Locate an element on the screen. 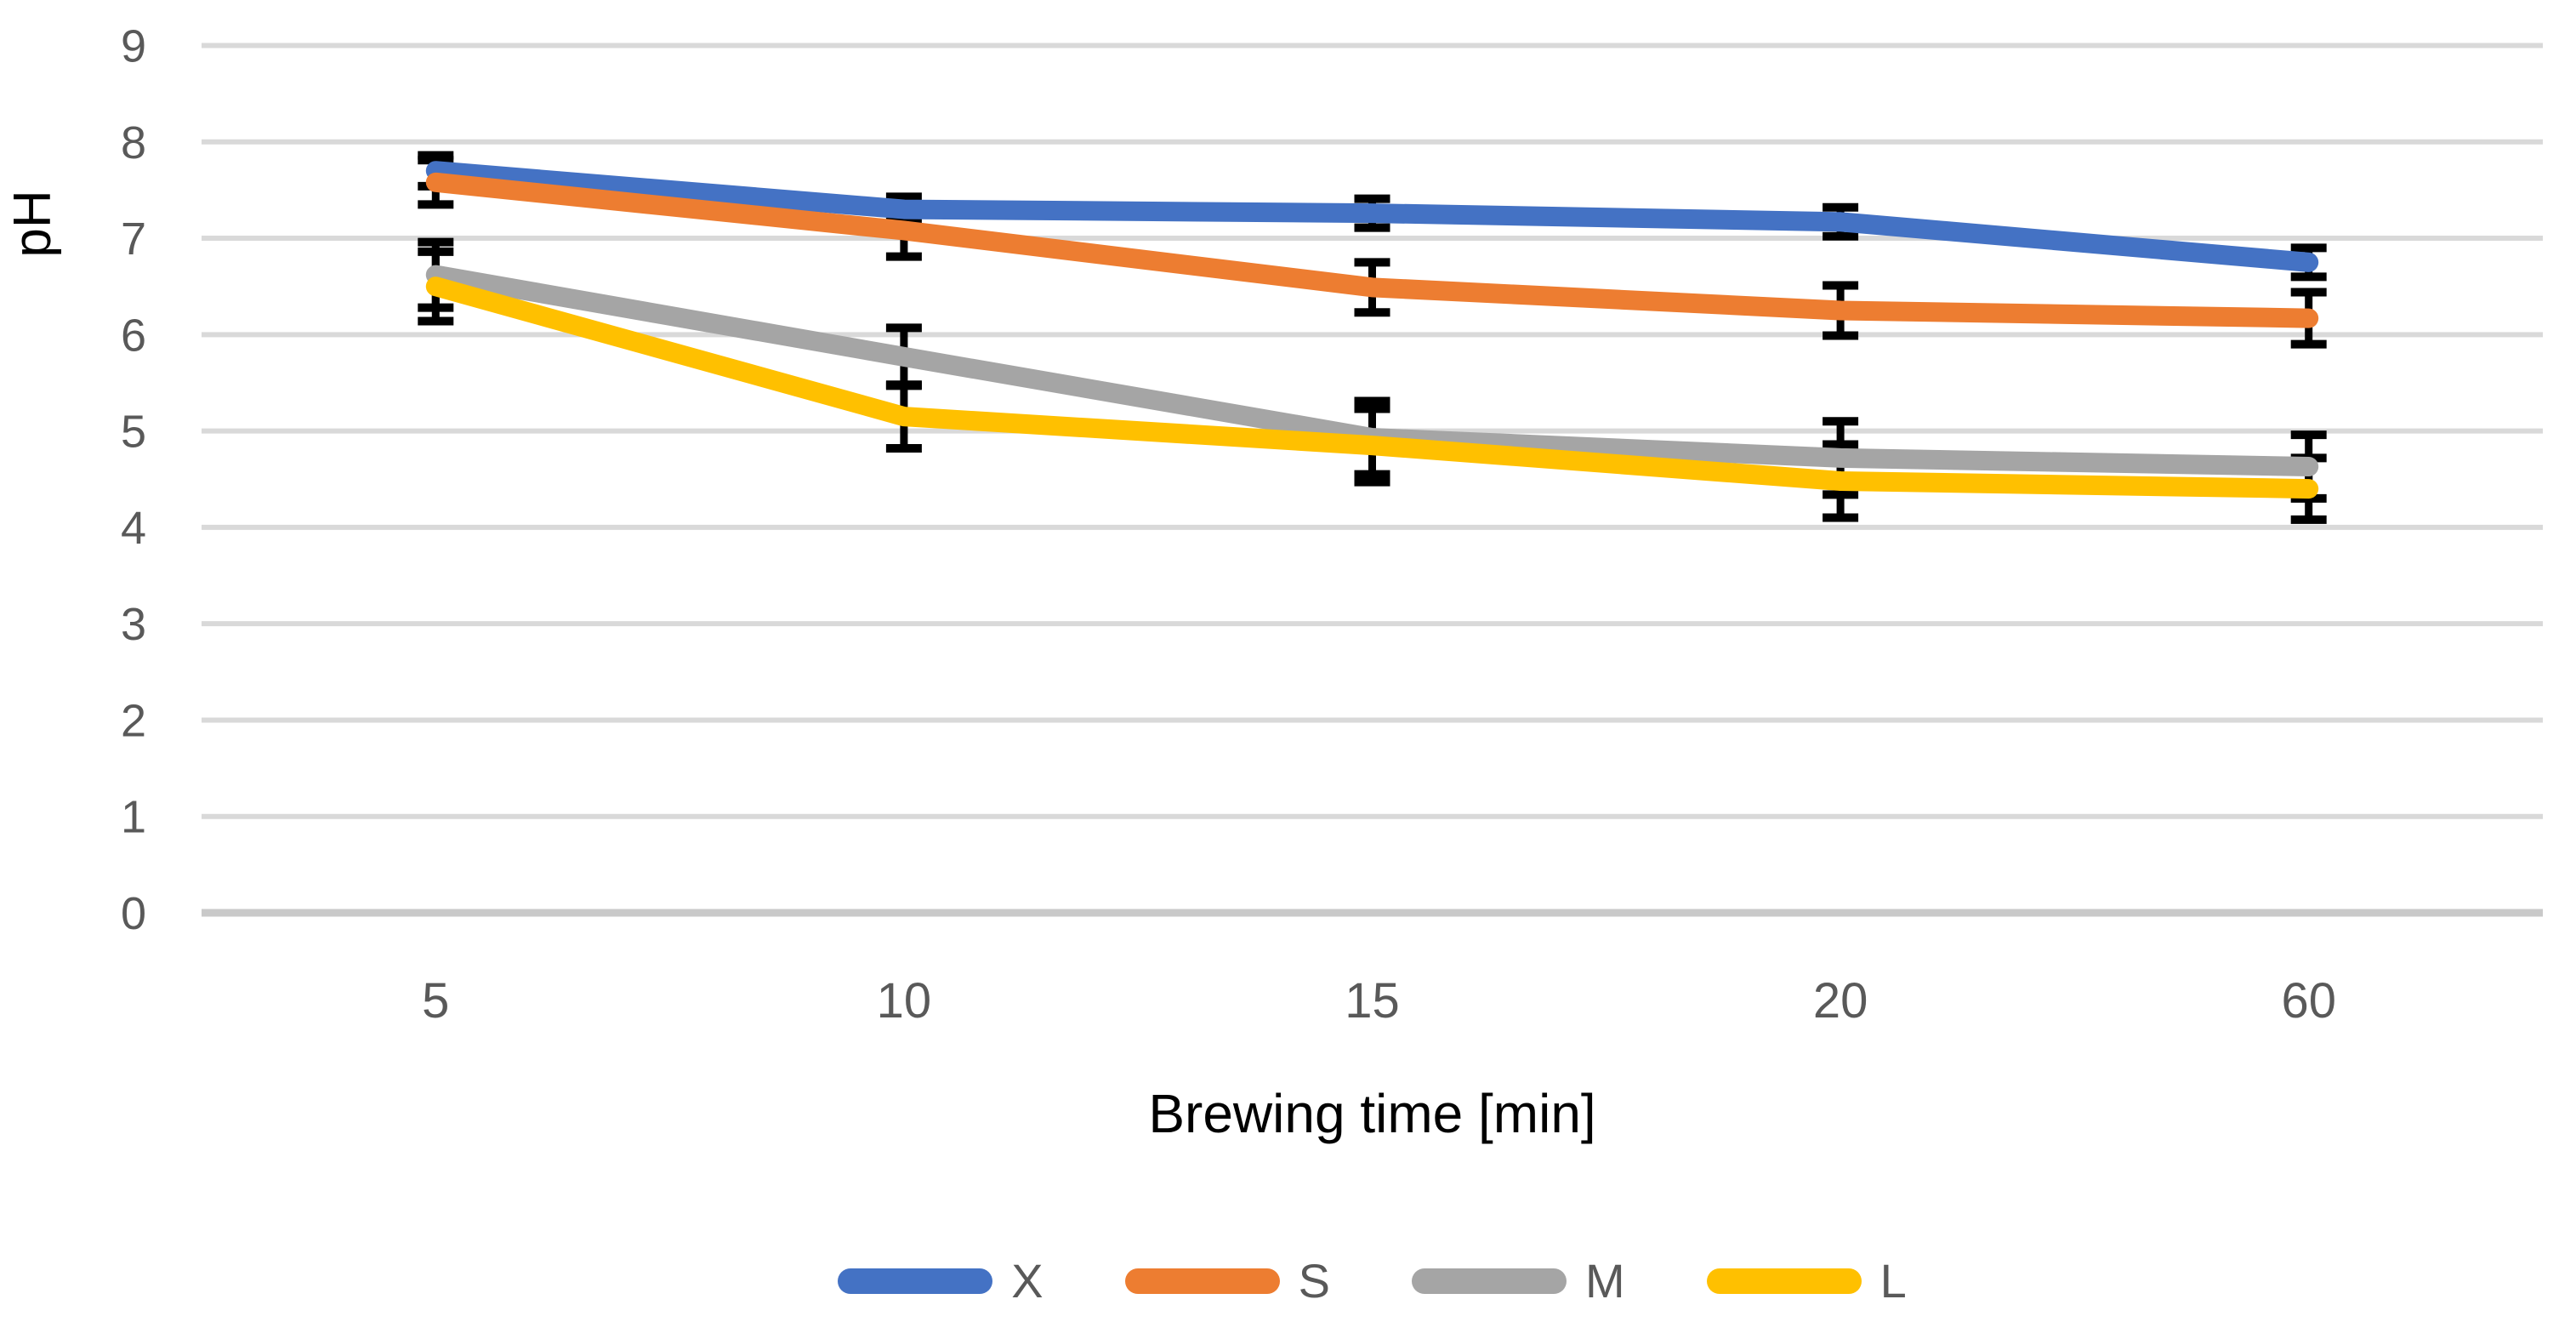 This screenshot has width=2576, height=1322. legend-item-S: S is located at coordinates (1227, 1281).